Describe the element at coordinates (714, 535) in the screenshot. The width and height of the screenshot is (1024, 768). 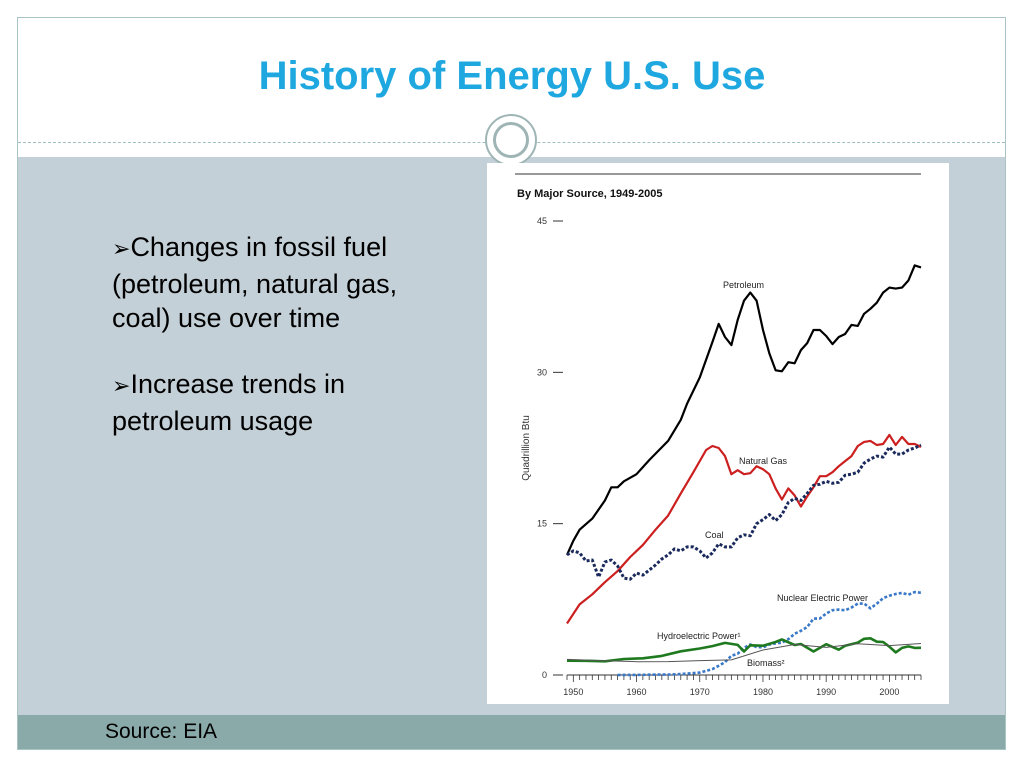
I see `series-label: Coal` at that location.